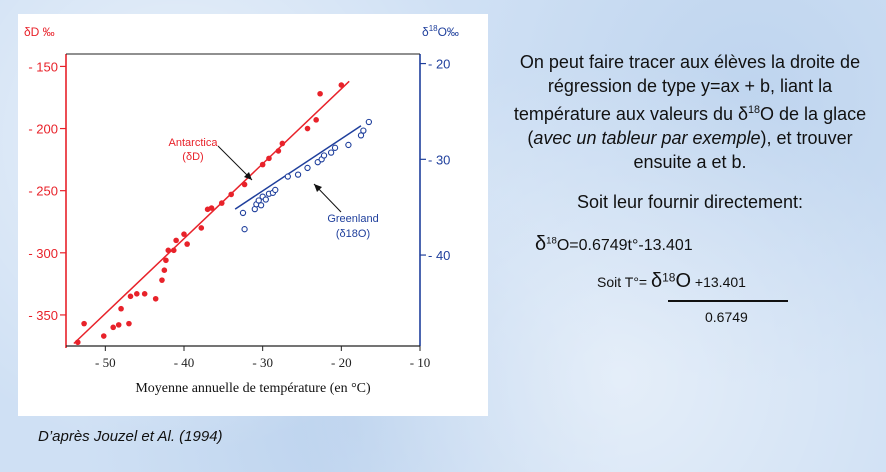 This screenshot has height=472, width=886. What do you see at coordinates (43, 253) in the screenshot?
I see `left-tick-label: - 300` at bounding box center [43, 253].